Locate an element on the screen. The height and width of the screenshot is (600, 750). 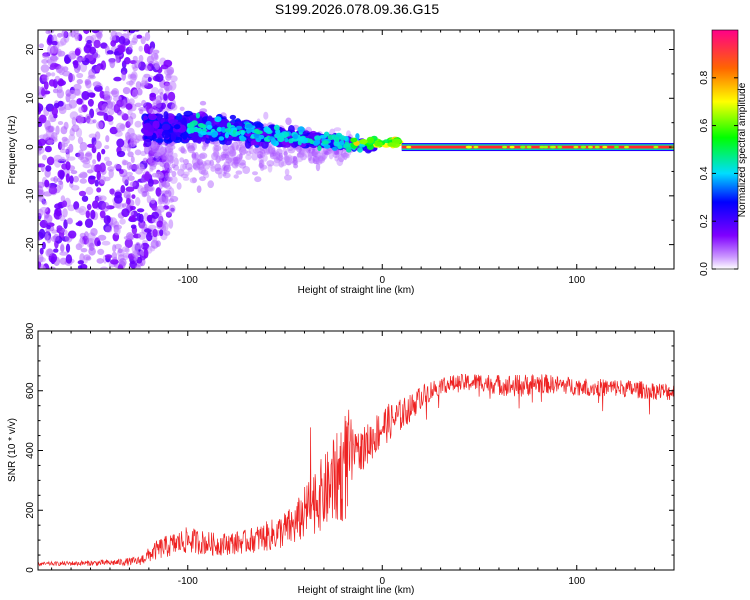
colorbar-ticks: 0.0 0.2 0.4 0.6 0.8 is located at coordinates (718, 173).